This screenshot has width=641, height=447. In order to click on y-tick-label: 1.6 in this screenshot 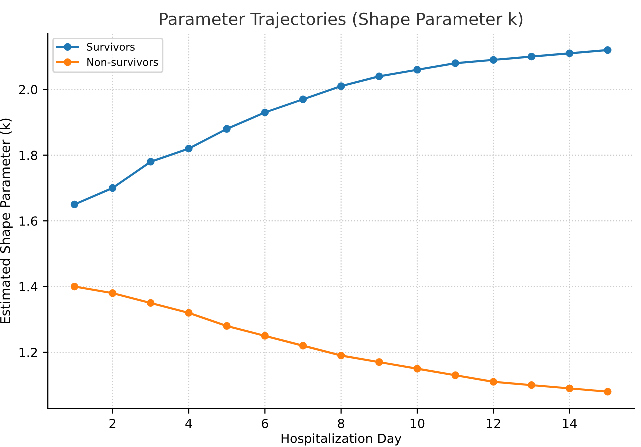, I will do `click(29, 221)`.